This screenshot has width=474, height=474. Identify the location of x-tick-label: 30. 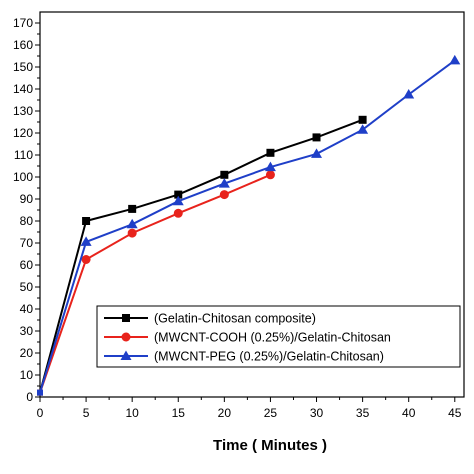
(317, 413).